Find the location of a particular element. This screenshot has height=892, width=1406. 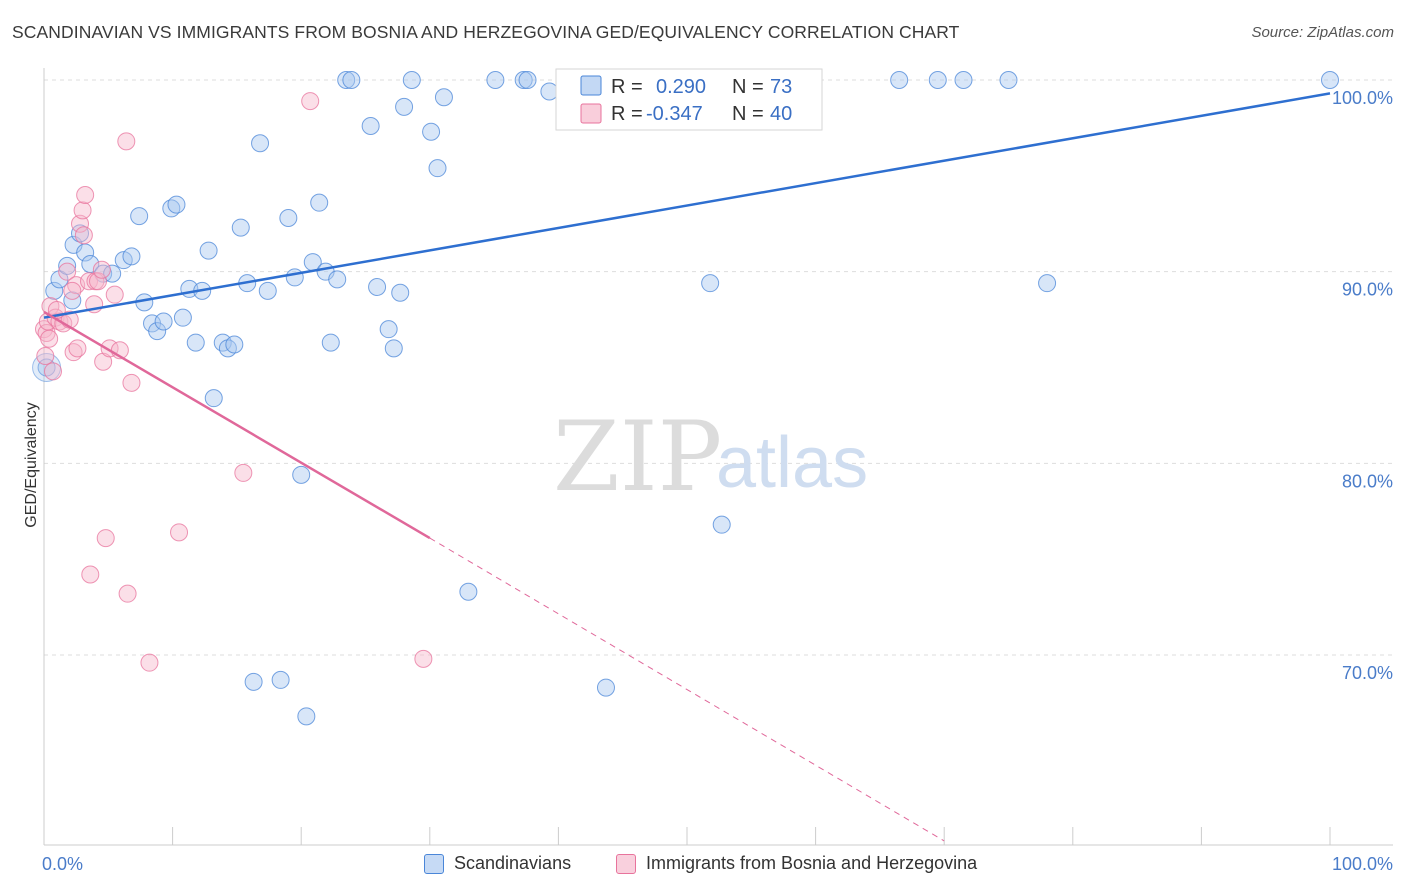

legend-item-scandinavians: Scandinavians is located at coordinates (497, 863).